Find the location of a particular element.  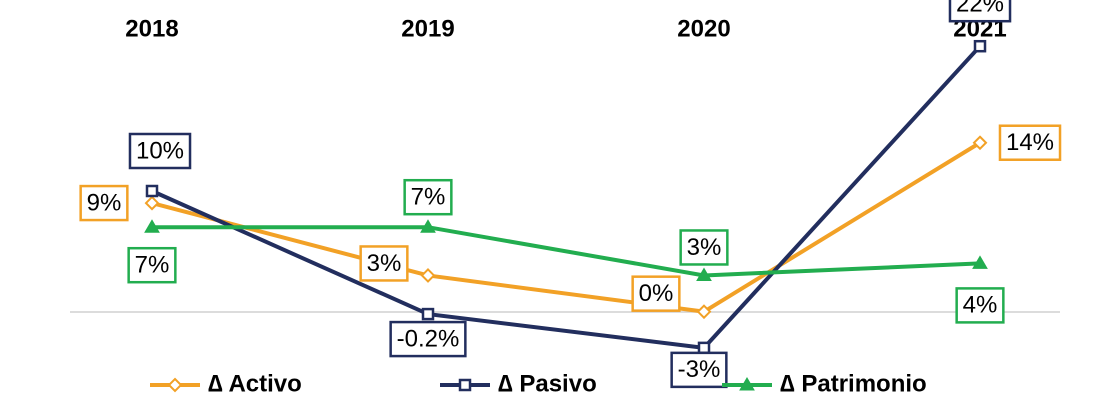

data-label: 14% is located at coordinates (1030, 142).